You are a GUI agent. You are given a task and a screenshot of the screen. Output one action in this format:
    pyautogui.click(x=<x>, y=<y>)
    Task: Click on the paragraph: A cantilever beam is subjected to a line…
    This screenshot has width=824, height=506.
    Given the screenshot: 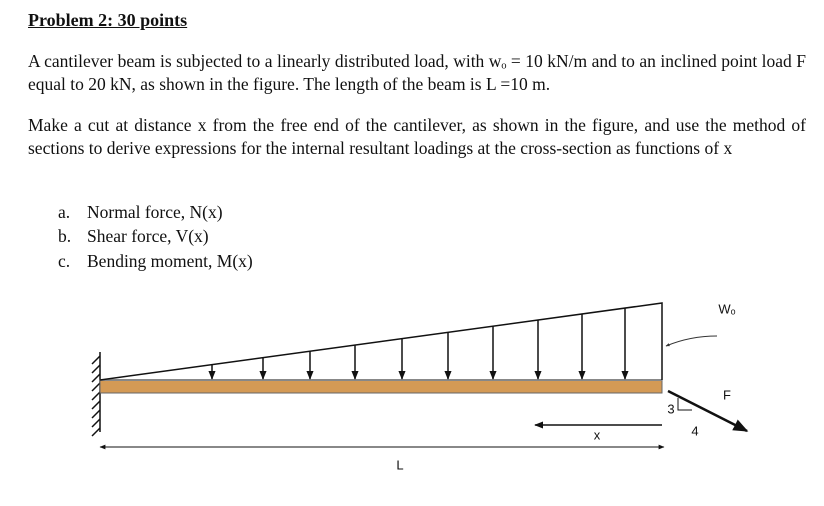 What is the action you would take?
    pyautogui.click(x=417, y=72)
    